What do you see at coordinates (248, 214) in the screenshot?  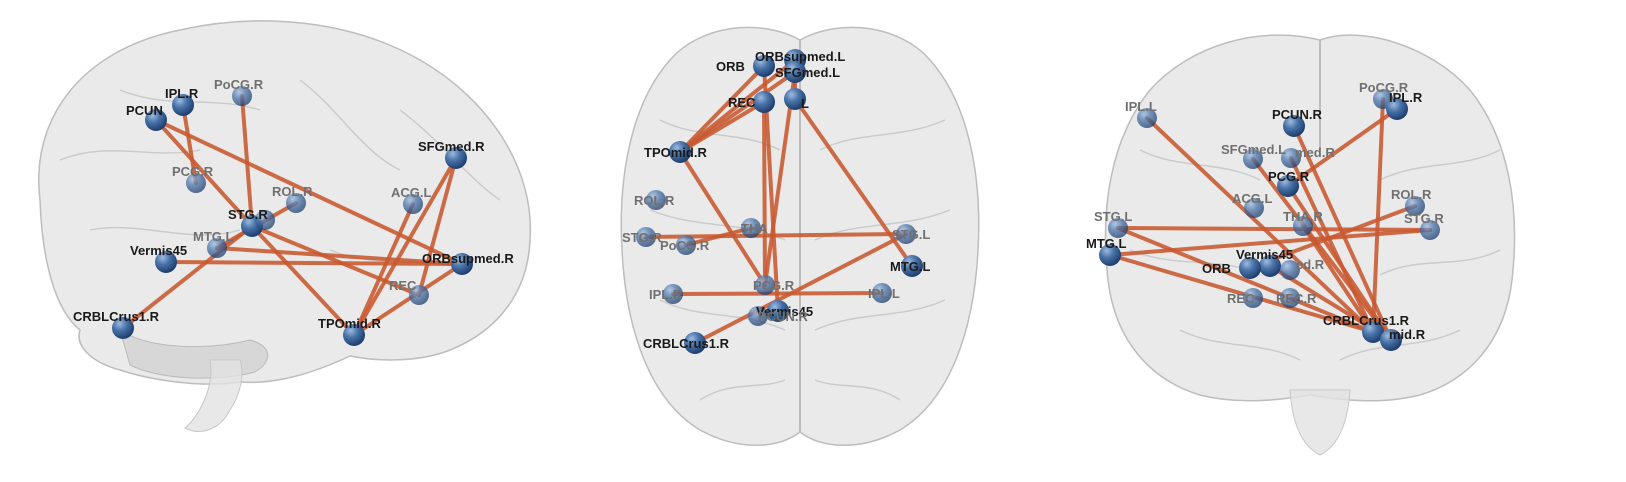 I see `node-label-sagittal-STG.R: STG.R` at bounding box center [248, 214].